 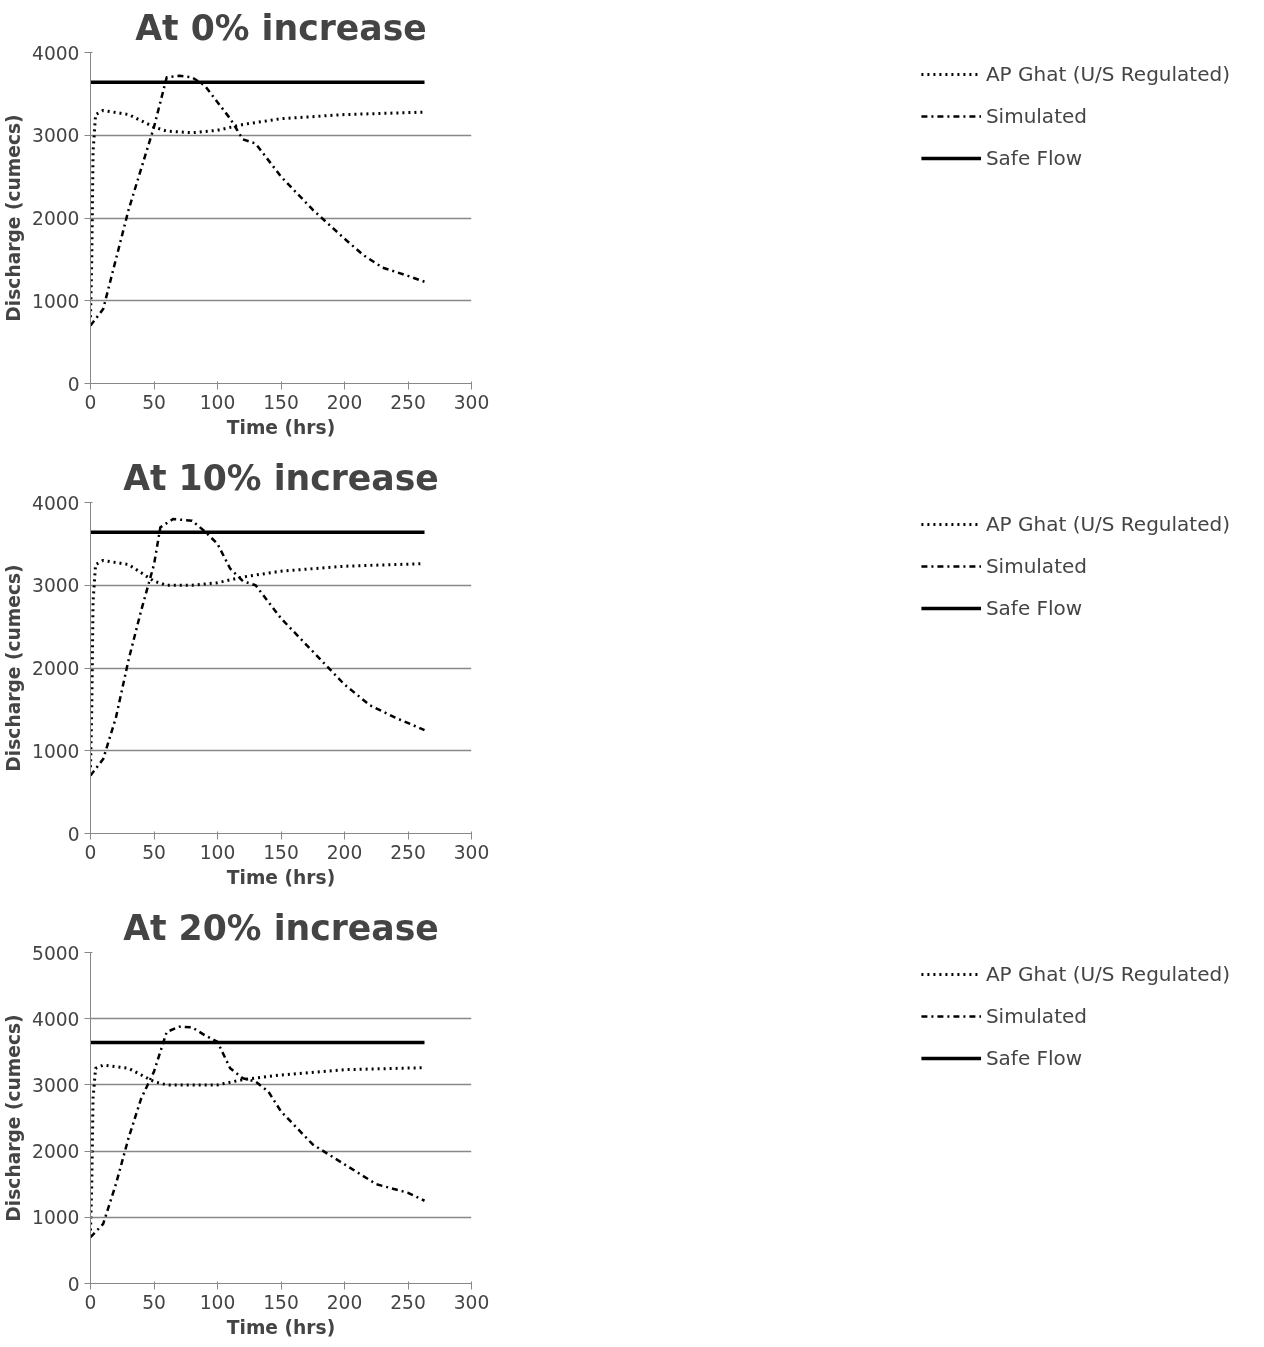 What do you see at coordinates (281, 27) in the screenshot?
I see `chart-title: At 0% increase` at bounding box center [281, 27].